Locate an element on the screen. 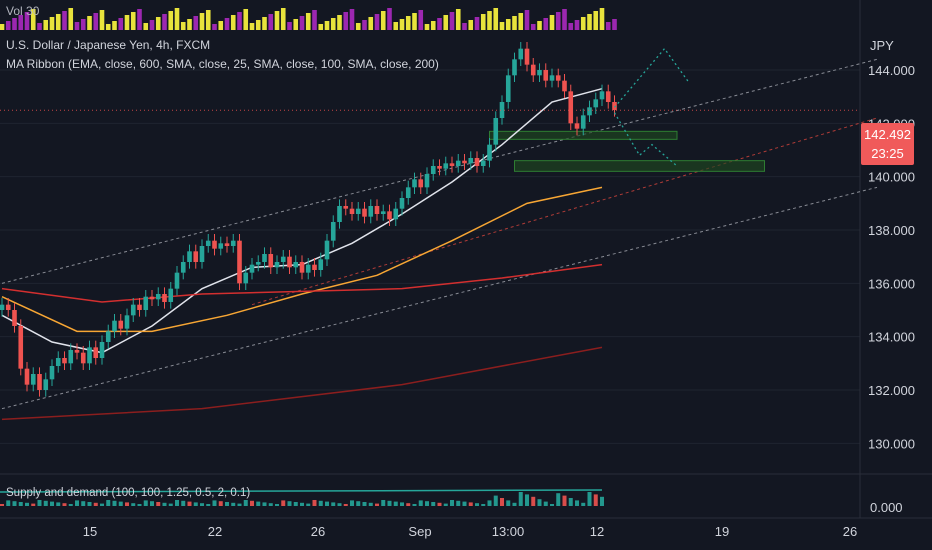  price-tick-label: 130.000 is located at coordinates (891, 443).